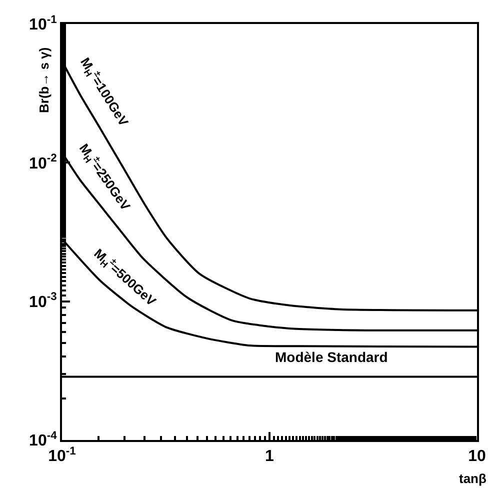 Image resolution: width=488 pixels, height=488 pixels. I want to click on y-tick-label: 10$^{-1}$, so click(43, 24).